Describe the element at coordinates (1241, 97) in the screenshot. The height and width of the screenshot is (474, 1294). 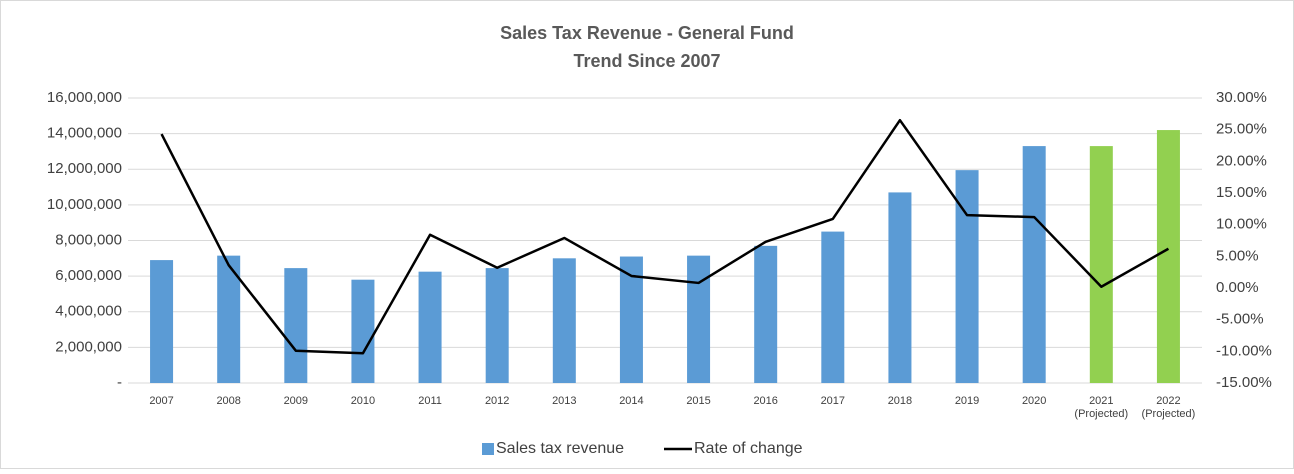
I see `y2-tick-label: 30.00%` at that location.